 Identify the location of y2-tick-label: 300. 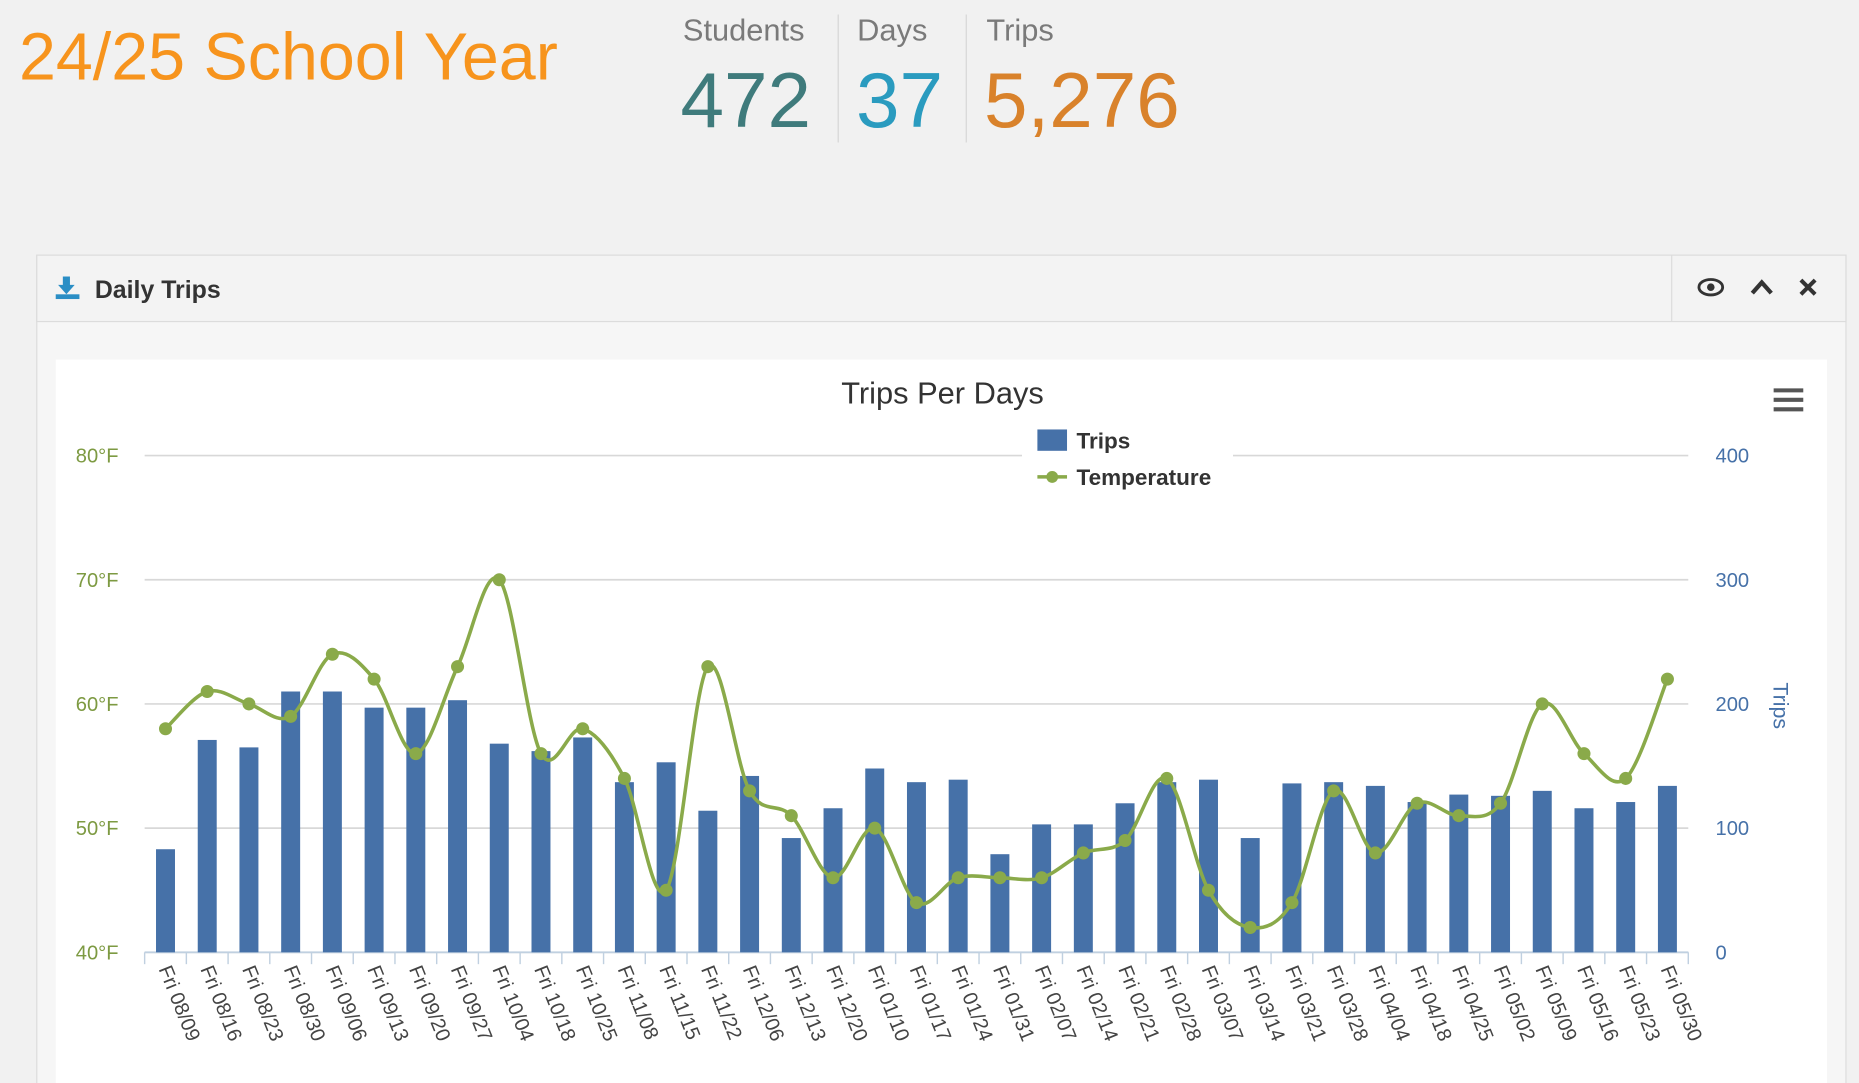
(1733, 581).